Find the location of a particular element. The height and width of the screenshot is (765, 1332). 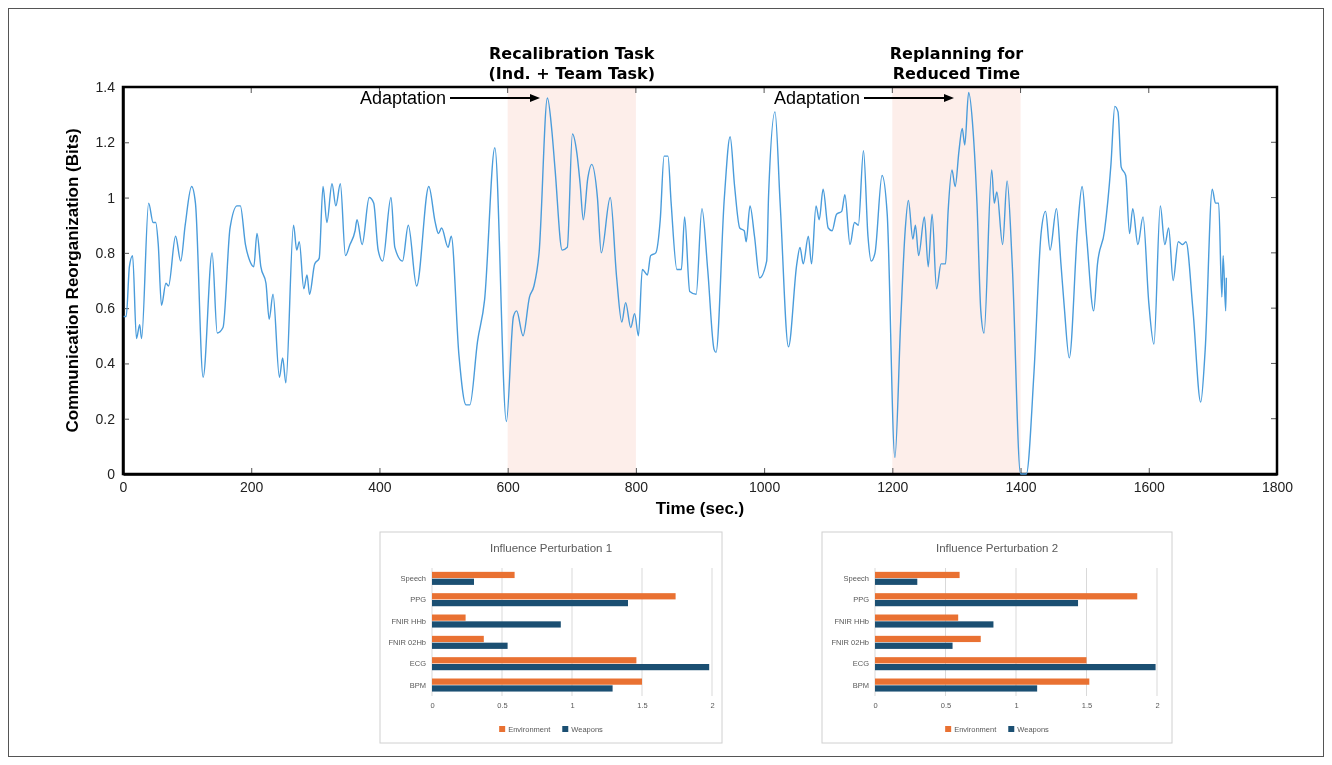

y-tick-label: 0.2 is located at coordinates (105, 418).